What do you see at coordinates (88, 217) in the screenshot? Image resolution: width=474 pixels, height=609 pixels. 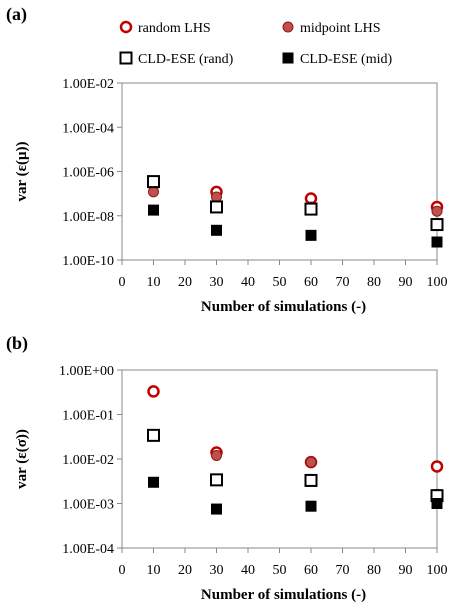 I see `y-tick-label: 1.00E-08` at bounding box center [88, 217].